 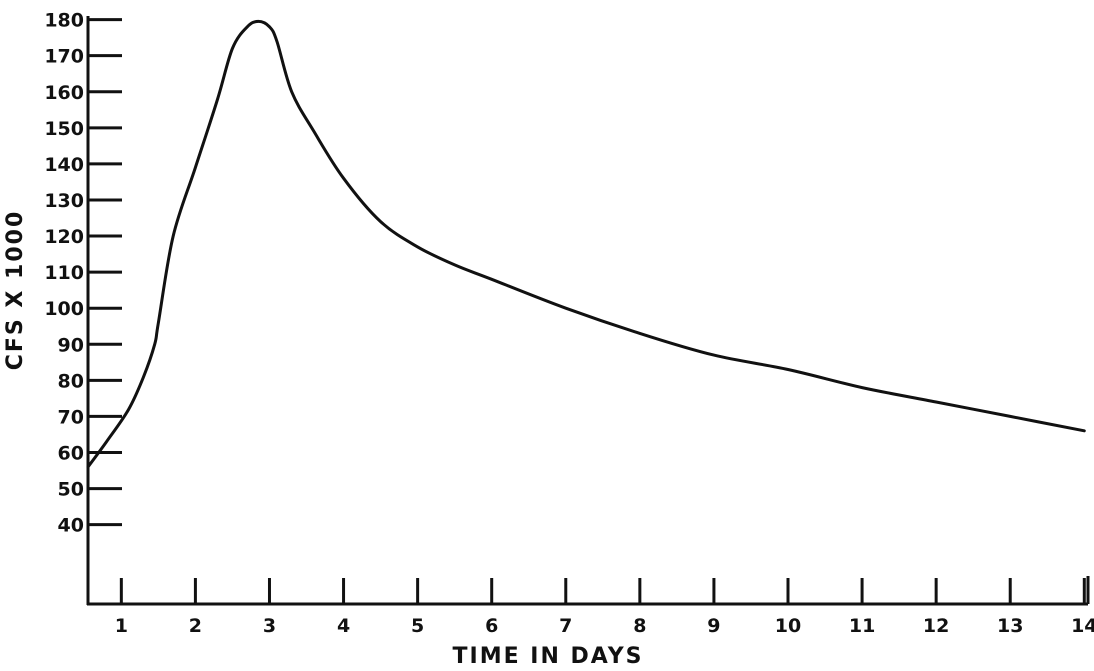 What do you see at coordinates (862, 626) in the screenshot?
I see `x-tick-label: 11` at bounding box center [862, 626].